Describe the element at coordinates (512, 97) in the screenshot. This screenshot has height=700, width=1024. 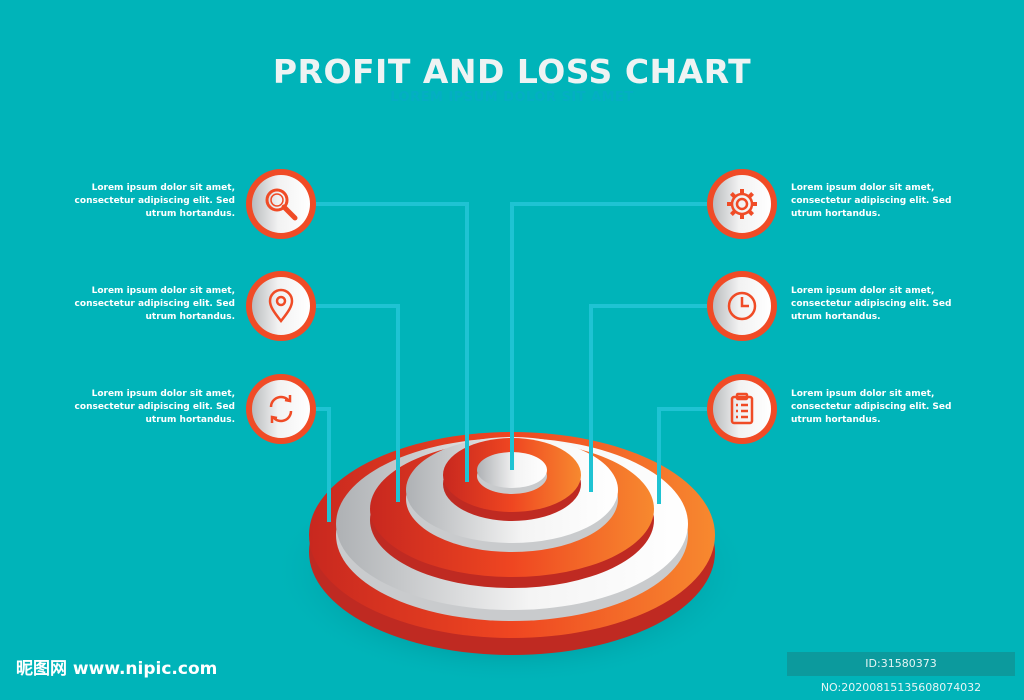
I see `page-subtitle: LOREM IPSUM DOLOR SIT AMET` at that location.